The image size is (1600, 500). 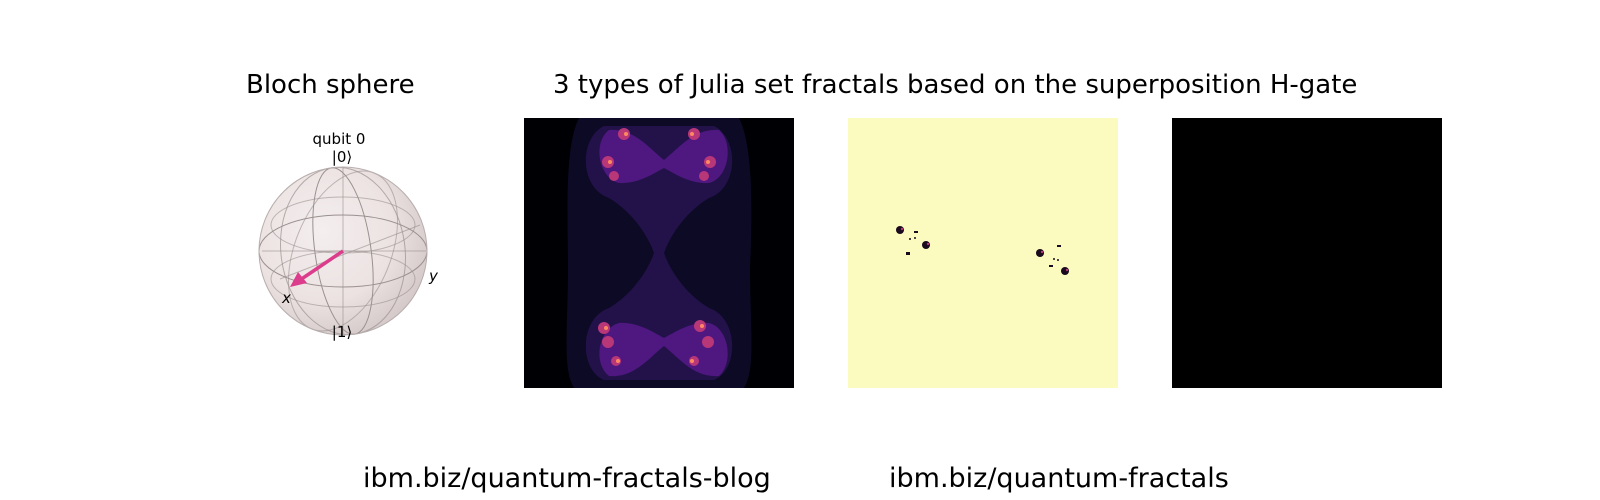 What do you see at coordinates (567, 478) in the screenshot?
I see `blog-link: ibm.biz/quantum-fractals-blog` at bounding box center [567, 478].